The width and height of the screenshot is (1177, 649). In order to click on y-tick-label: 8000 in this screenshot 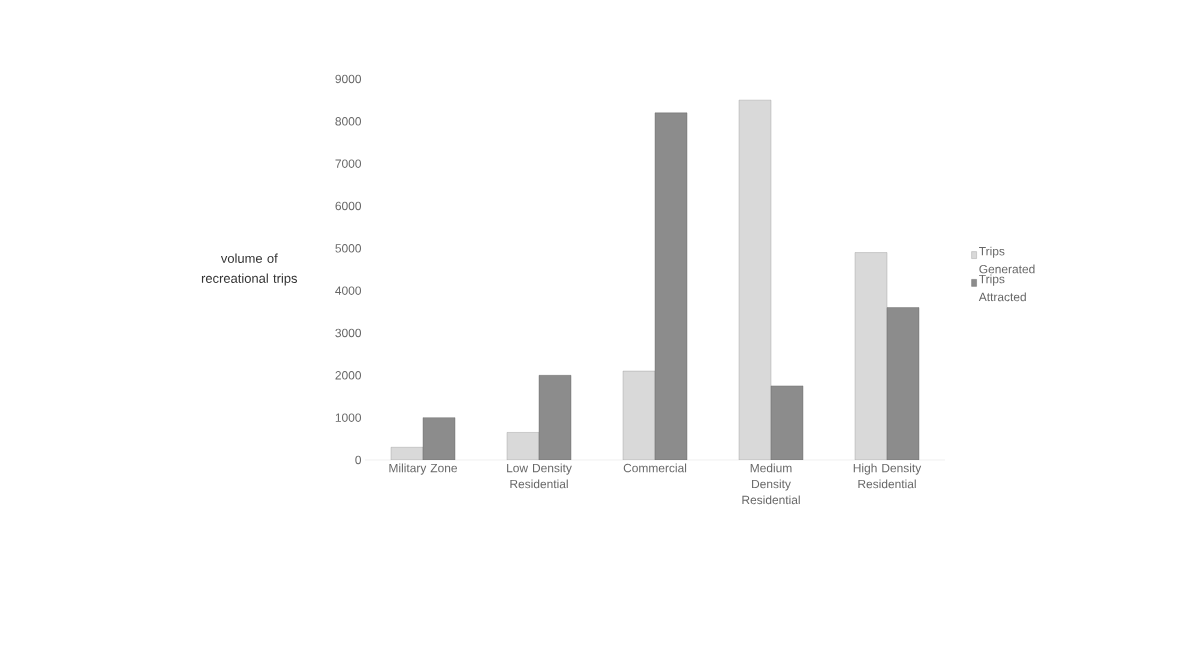, I will do `click(348, 121)`.